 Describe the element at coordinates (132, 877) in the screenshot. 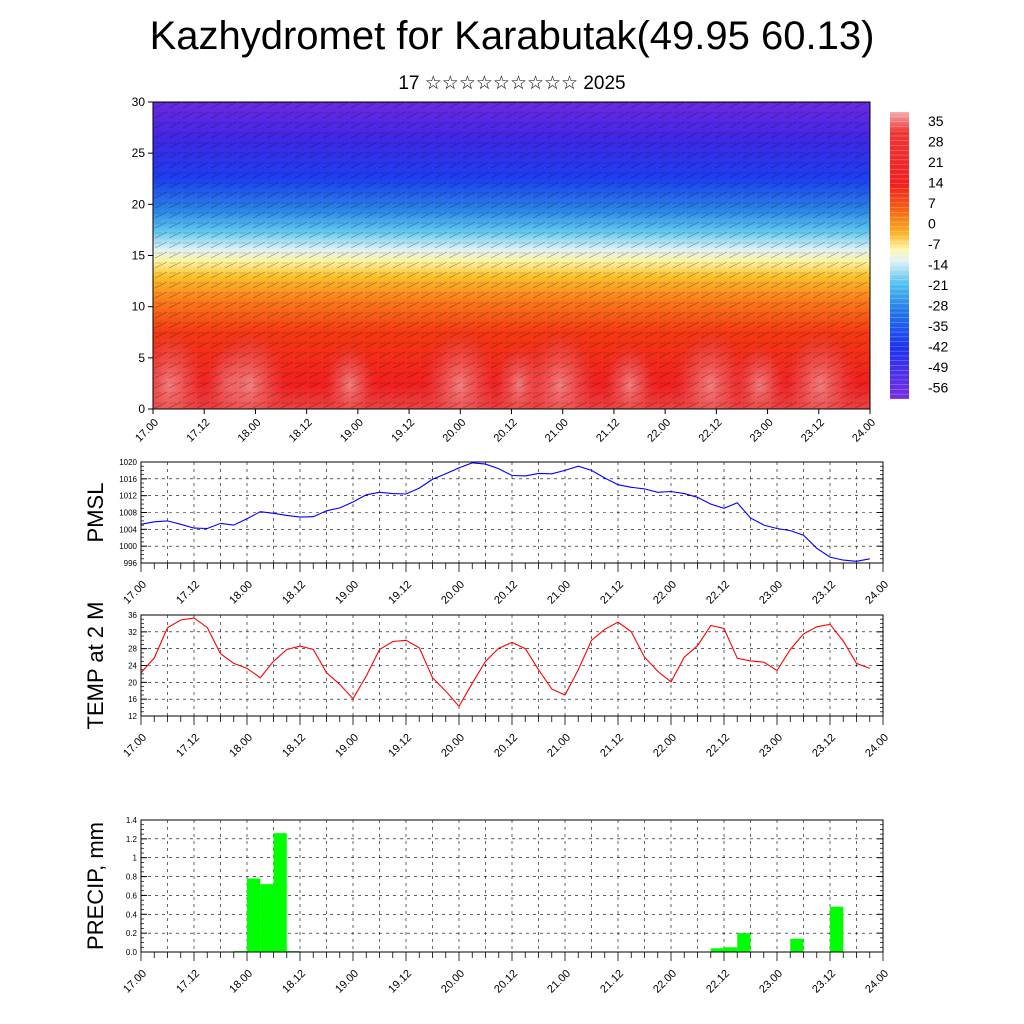

I see `y-tick-label: 0.8` at that location.